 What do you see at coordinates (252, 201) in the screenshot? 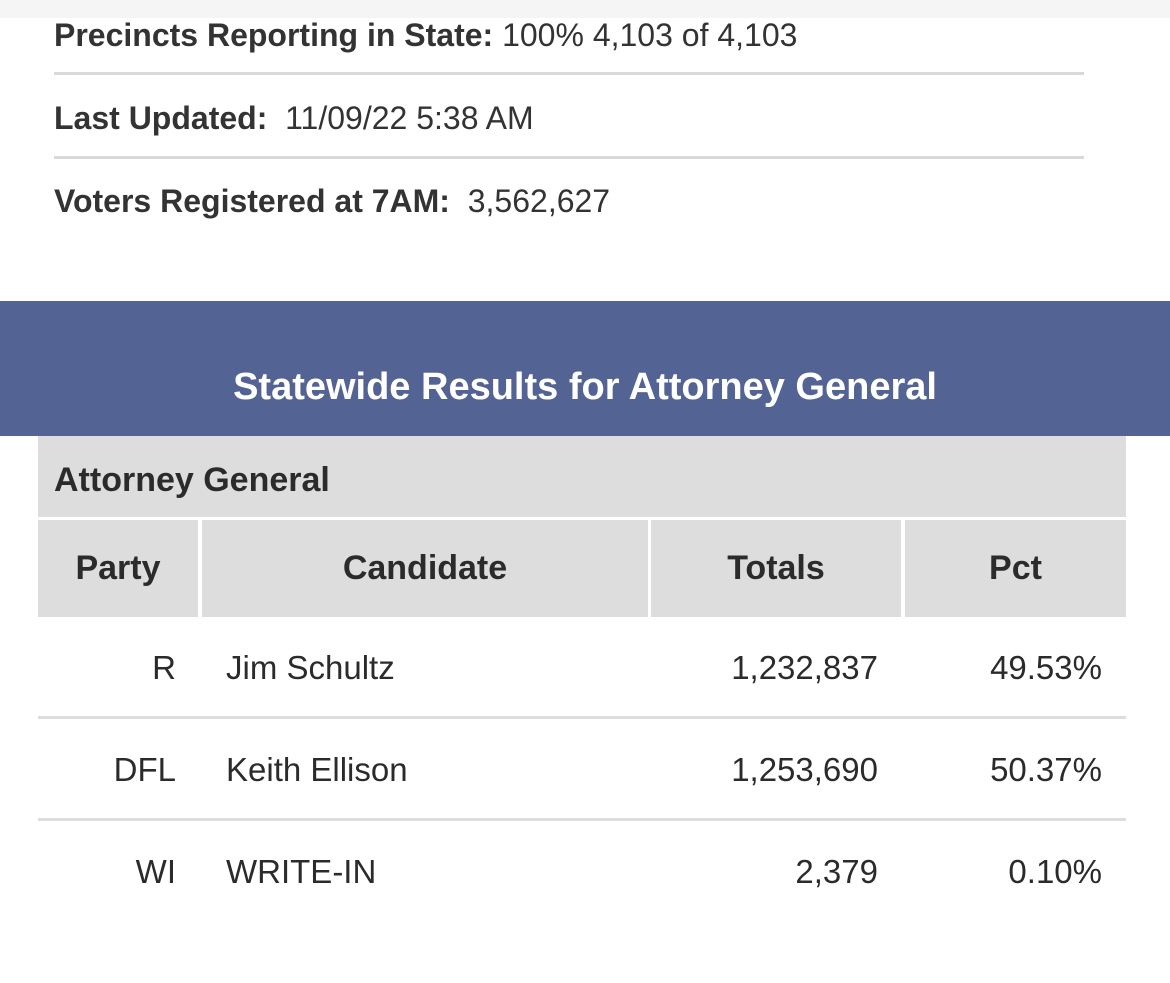
I see `registered-label: Voters Registered at 7AM:` at bounding box center [252, 201].